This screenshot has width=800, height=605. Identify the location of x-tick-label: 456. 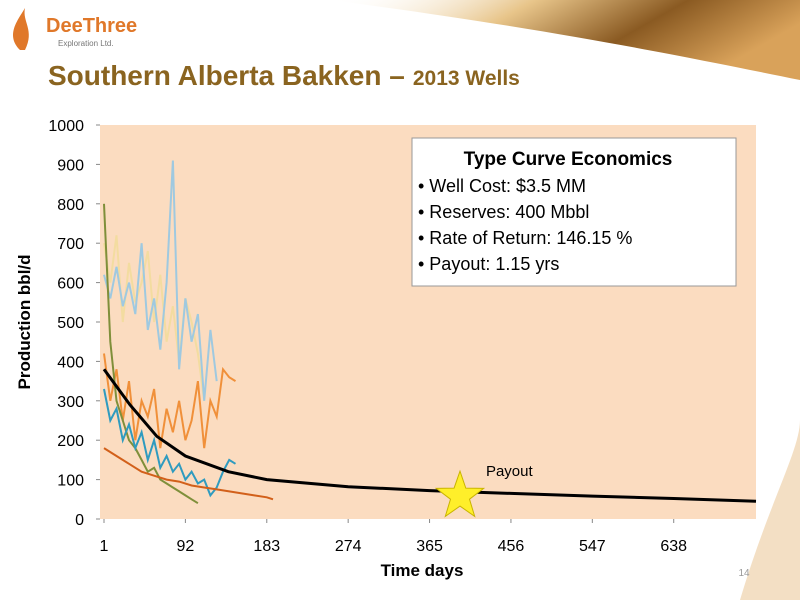
(511, 546).